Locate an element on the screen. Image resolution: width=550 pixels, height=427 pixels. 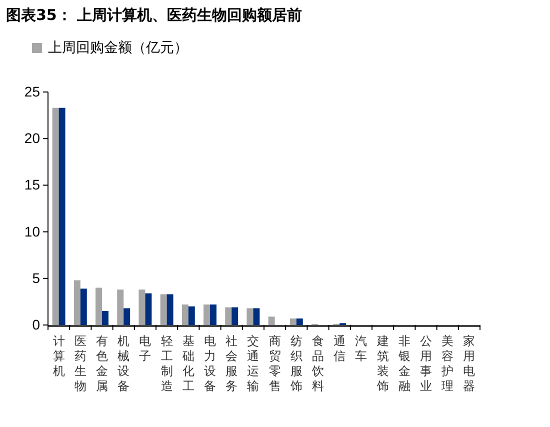
y-tick-label: 5 is located at coordinates (36, 278).